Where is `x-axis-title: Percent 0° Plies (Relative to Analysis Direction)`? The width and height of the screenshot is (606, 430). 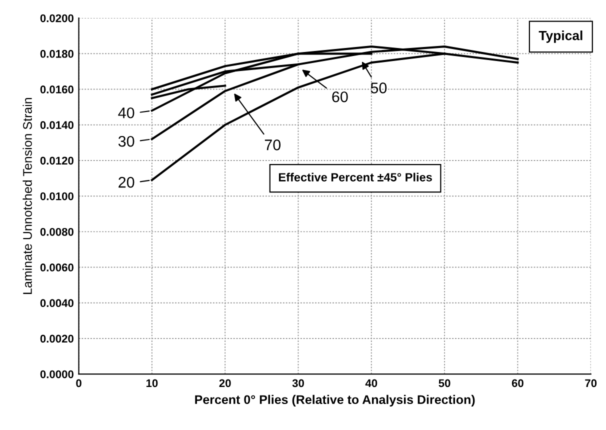
x-axis-title: Percent 0° Plies (Relative to Analysis Direction) is located at coordinates (335, 400).